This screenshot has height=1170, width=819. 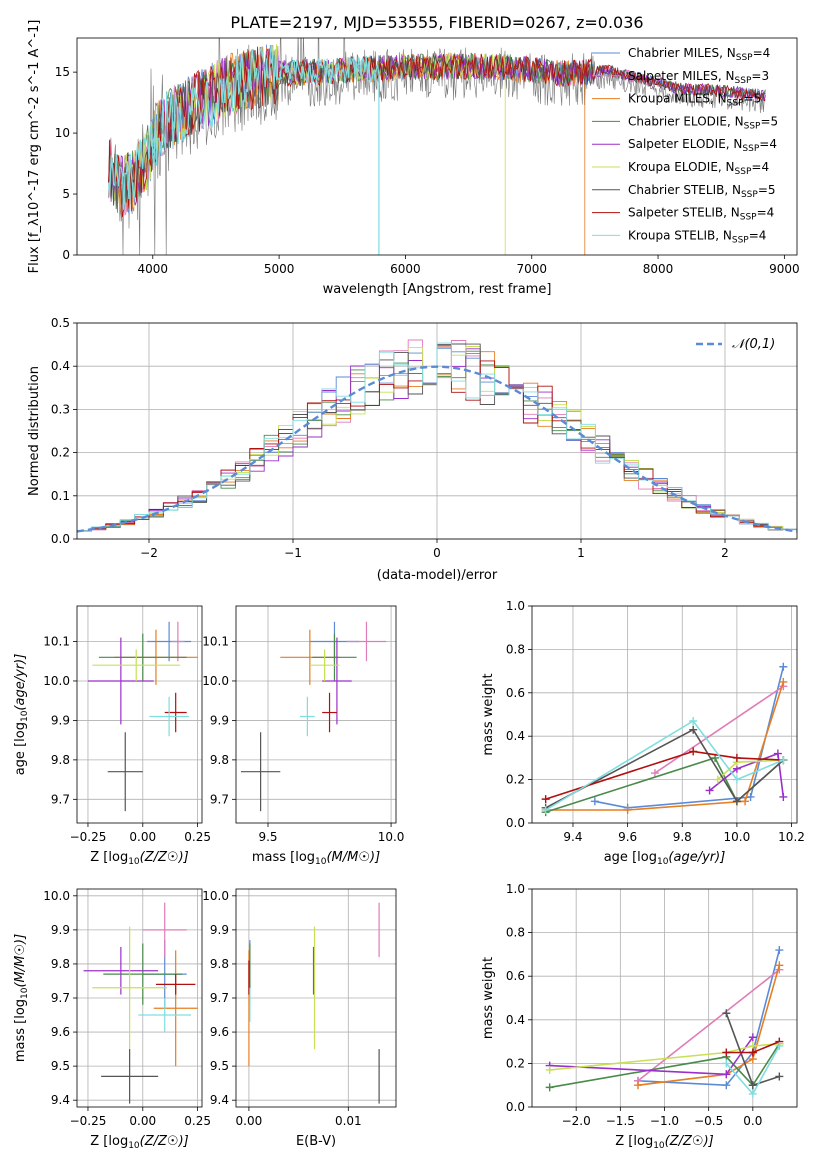 What do you see at coordinates (139, 858) in the screenshot?
I see `age-vs-z-xlabel: Z [log10(Z/Z☉)]` at bounding box center [139, 858].